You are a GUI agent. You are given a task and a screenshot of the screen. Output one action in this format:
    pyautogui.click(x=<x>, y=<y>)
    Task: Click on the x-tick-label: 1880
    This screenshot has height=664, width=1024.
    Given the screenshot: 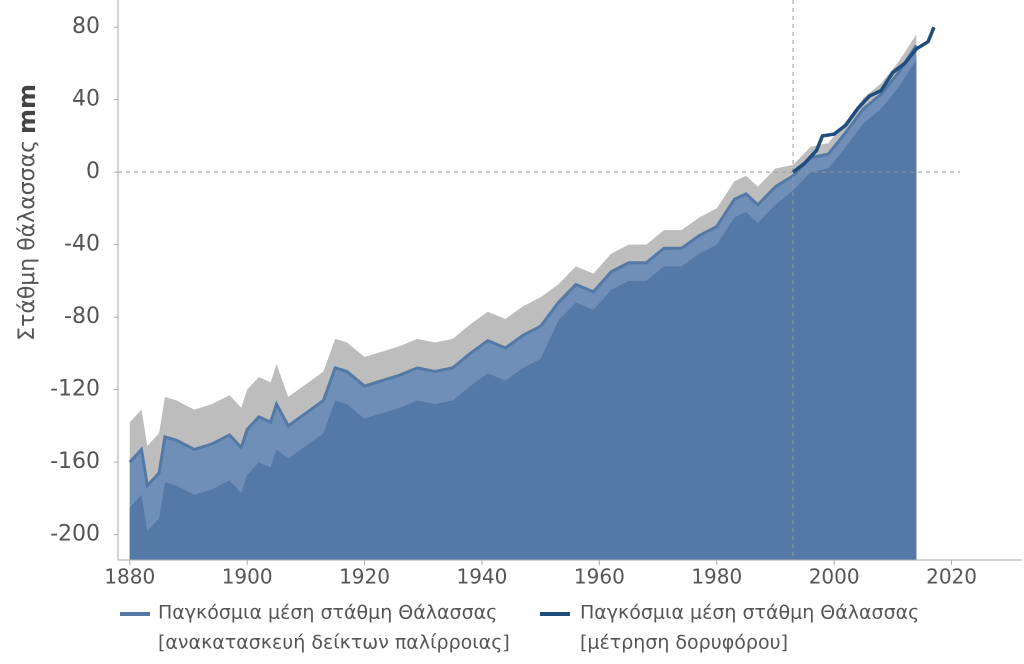 What is the action you would take?
    pyautogui.click(x=129, y=577)
    